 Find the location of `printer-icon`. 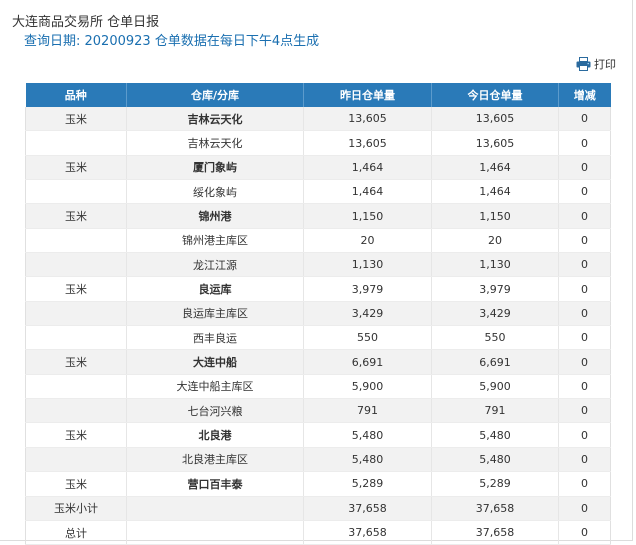

printer-icon is located at coordinates (583, 64).